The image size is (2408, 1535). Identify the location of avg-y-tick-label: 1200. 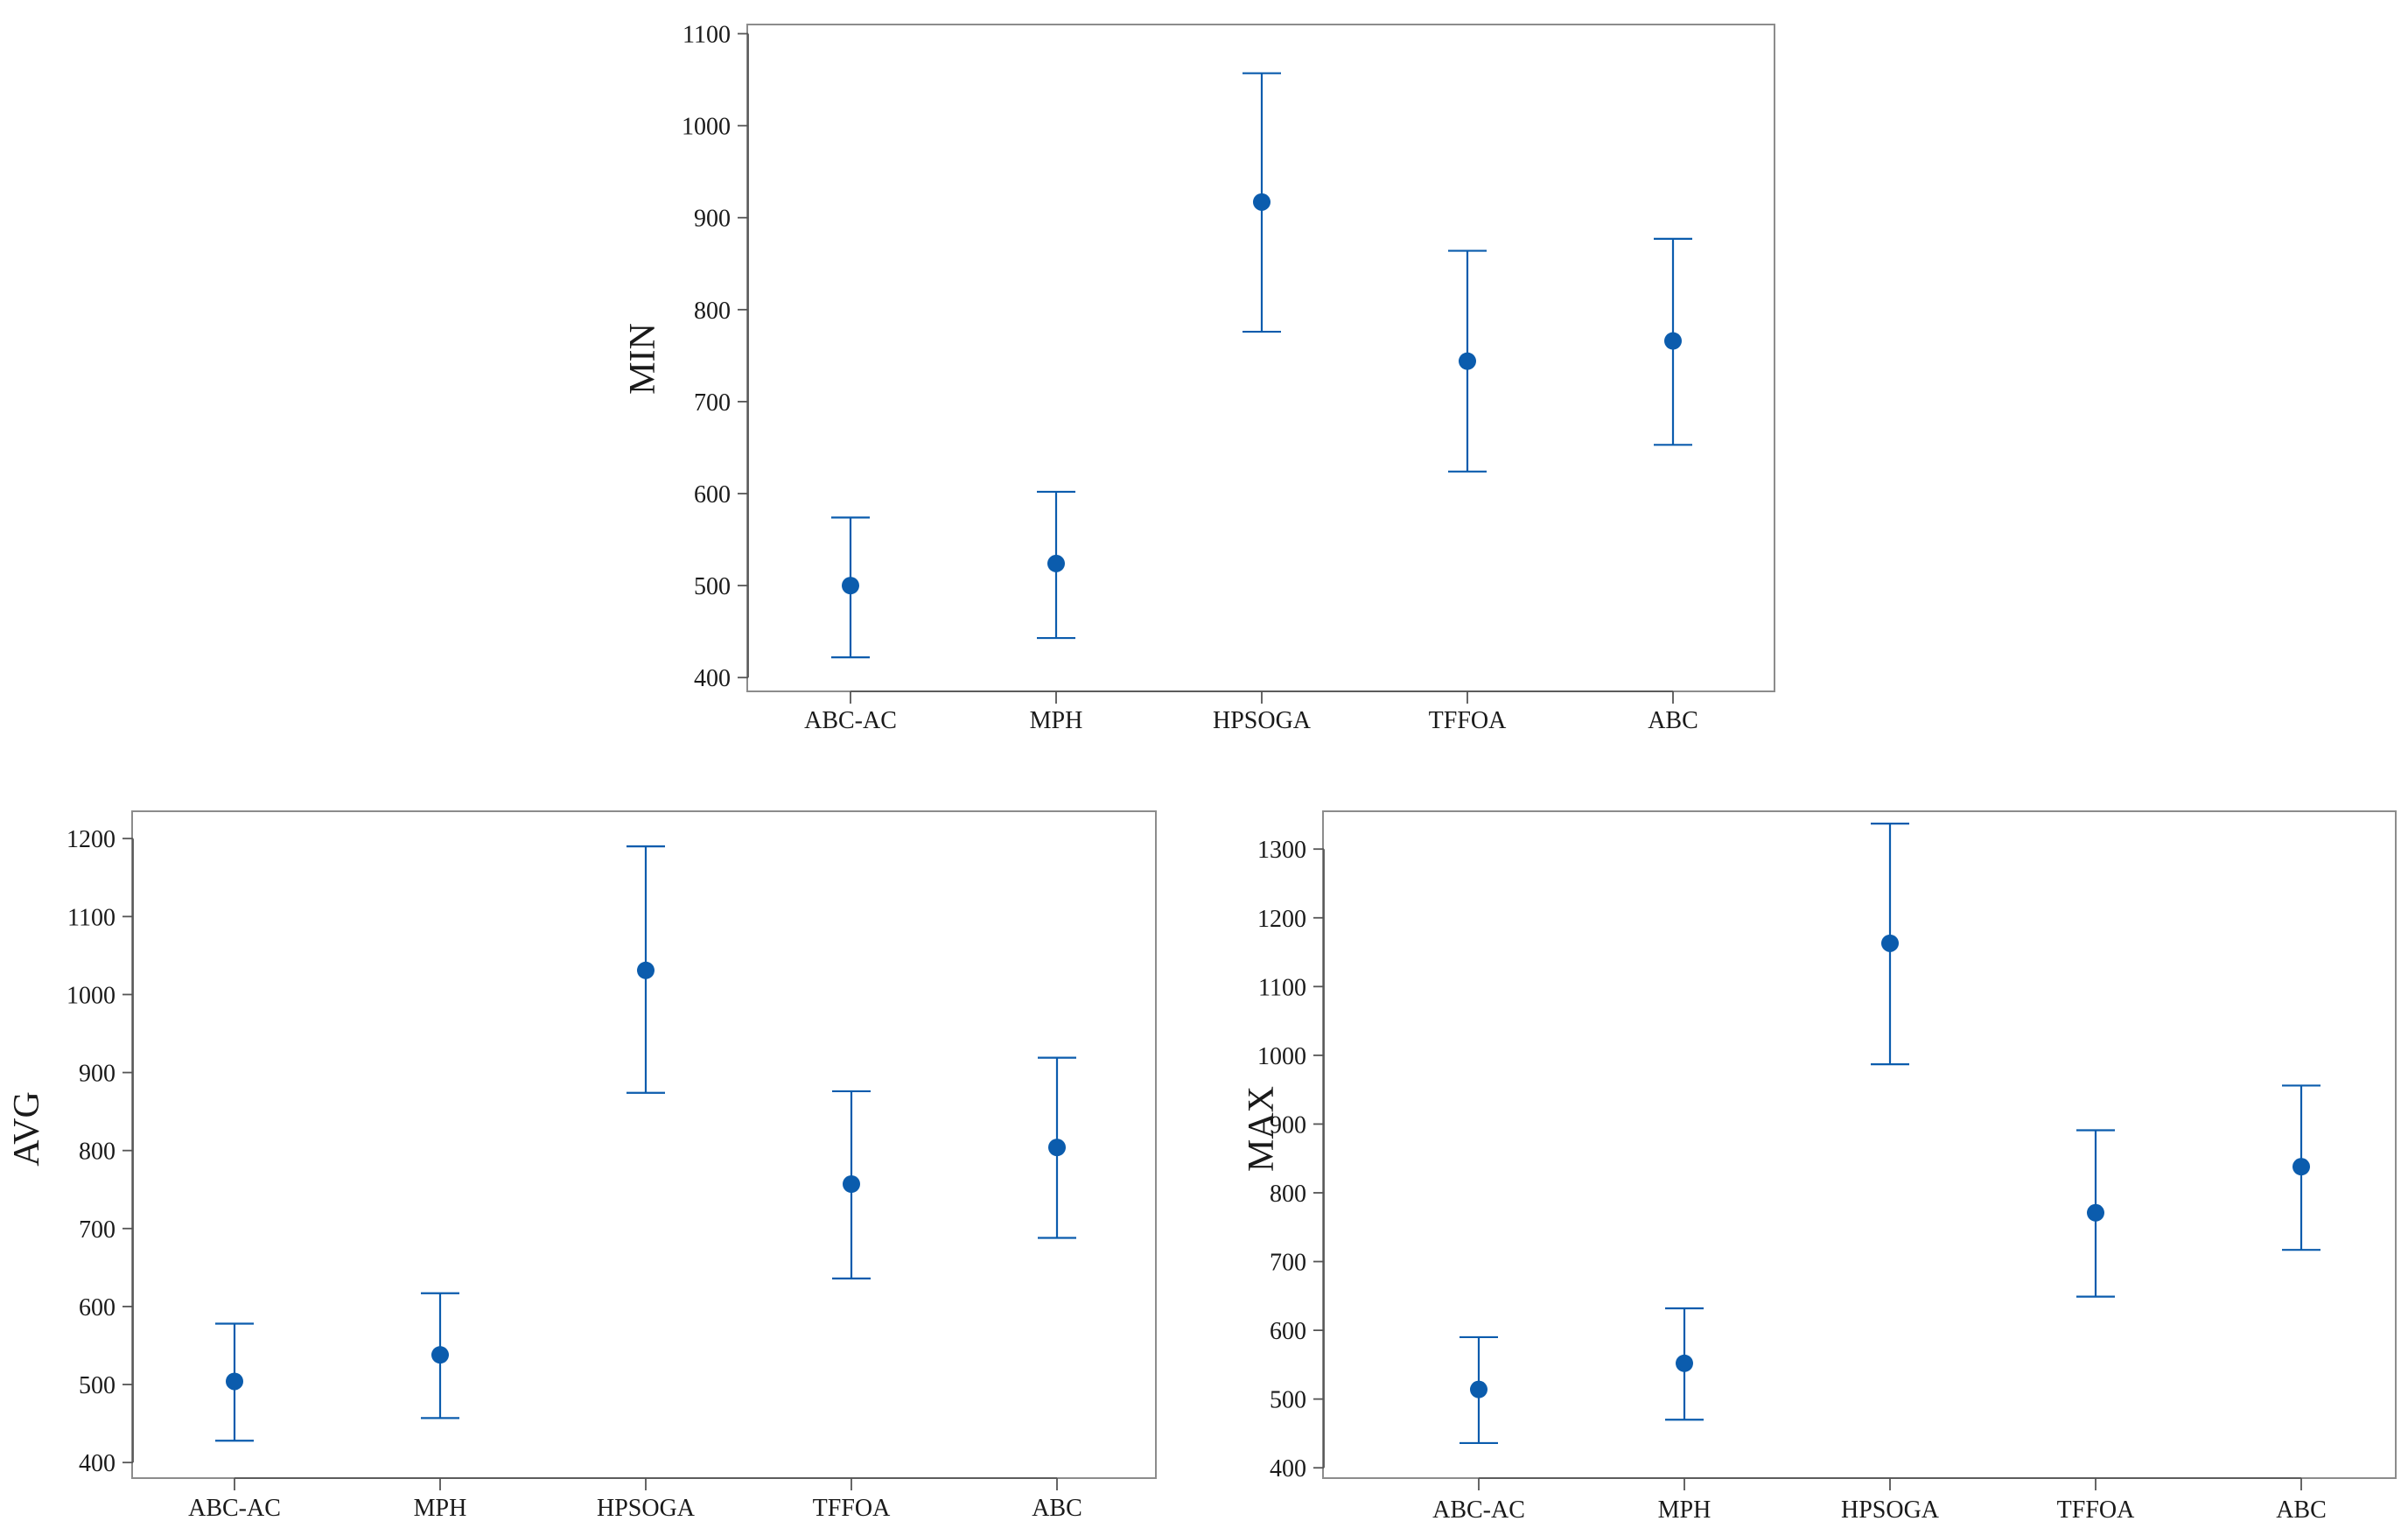
(91, 840).